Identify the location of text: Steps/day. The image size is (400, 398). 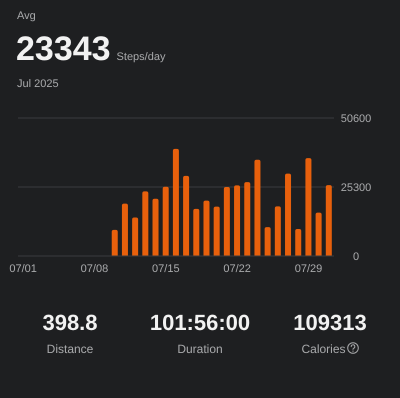
(141, 57).